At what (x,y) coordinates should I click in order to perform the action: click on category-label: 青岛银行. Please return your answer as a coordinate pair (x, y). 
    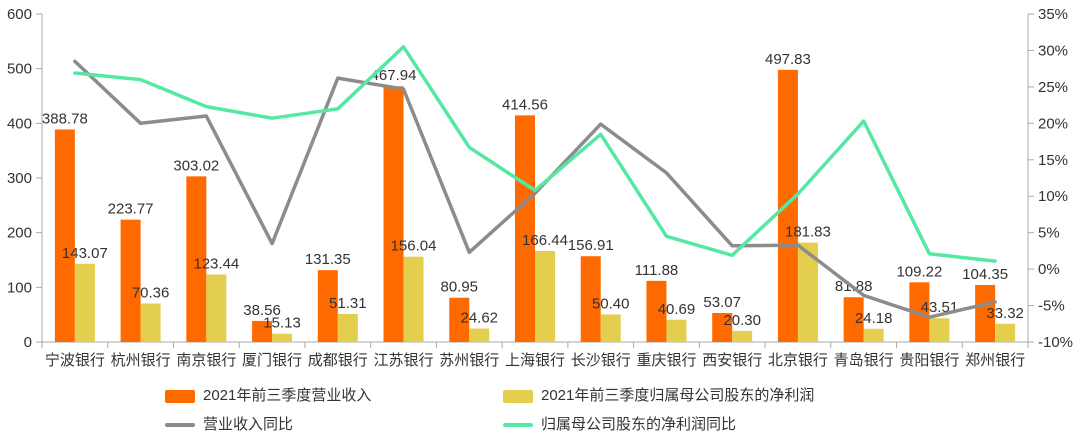
    Looking at the image, I should click on (864, 360).